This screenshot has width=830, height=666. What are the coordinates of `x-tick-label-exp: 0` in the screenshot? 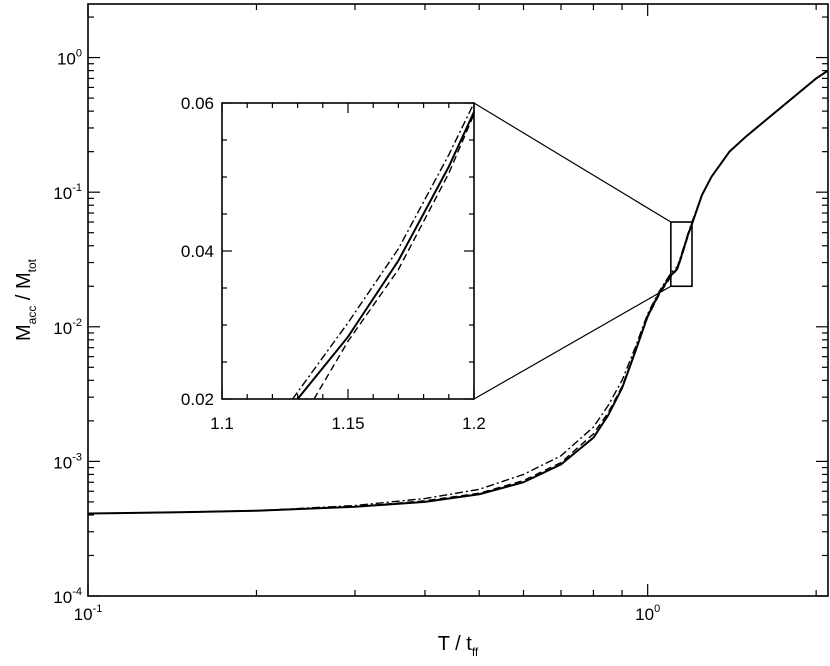 It's located at (657, 609).